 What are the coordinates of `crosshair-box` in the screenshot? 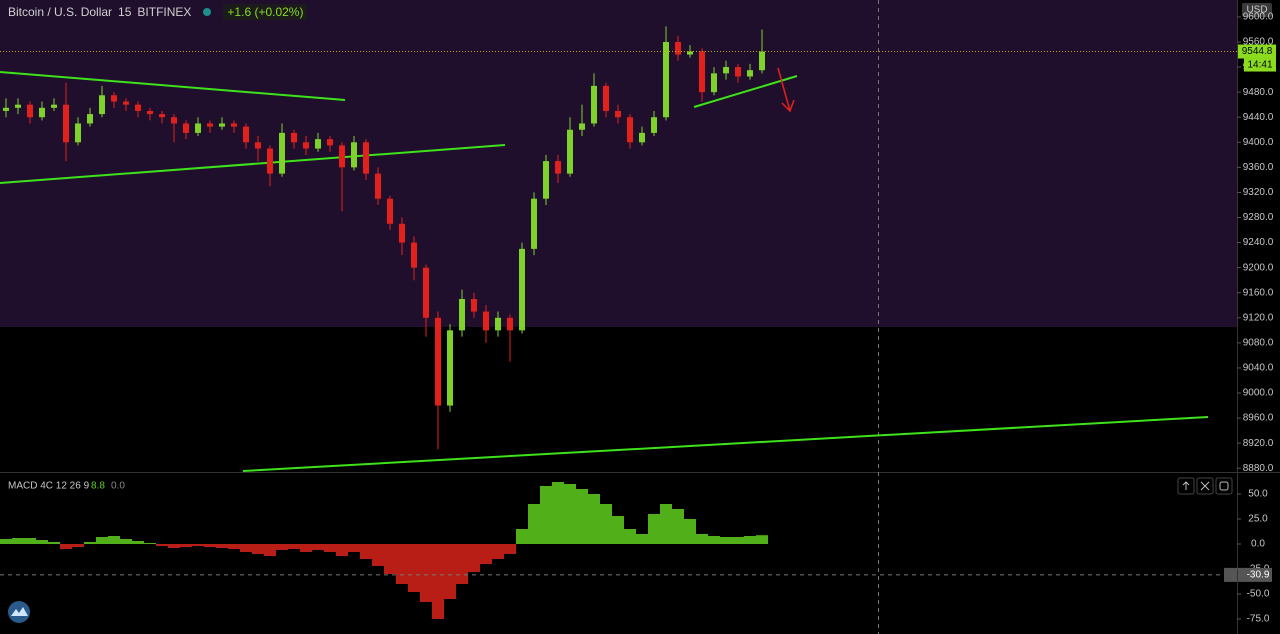 It's located at (1255, 574).